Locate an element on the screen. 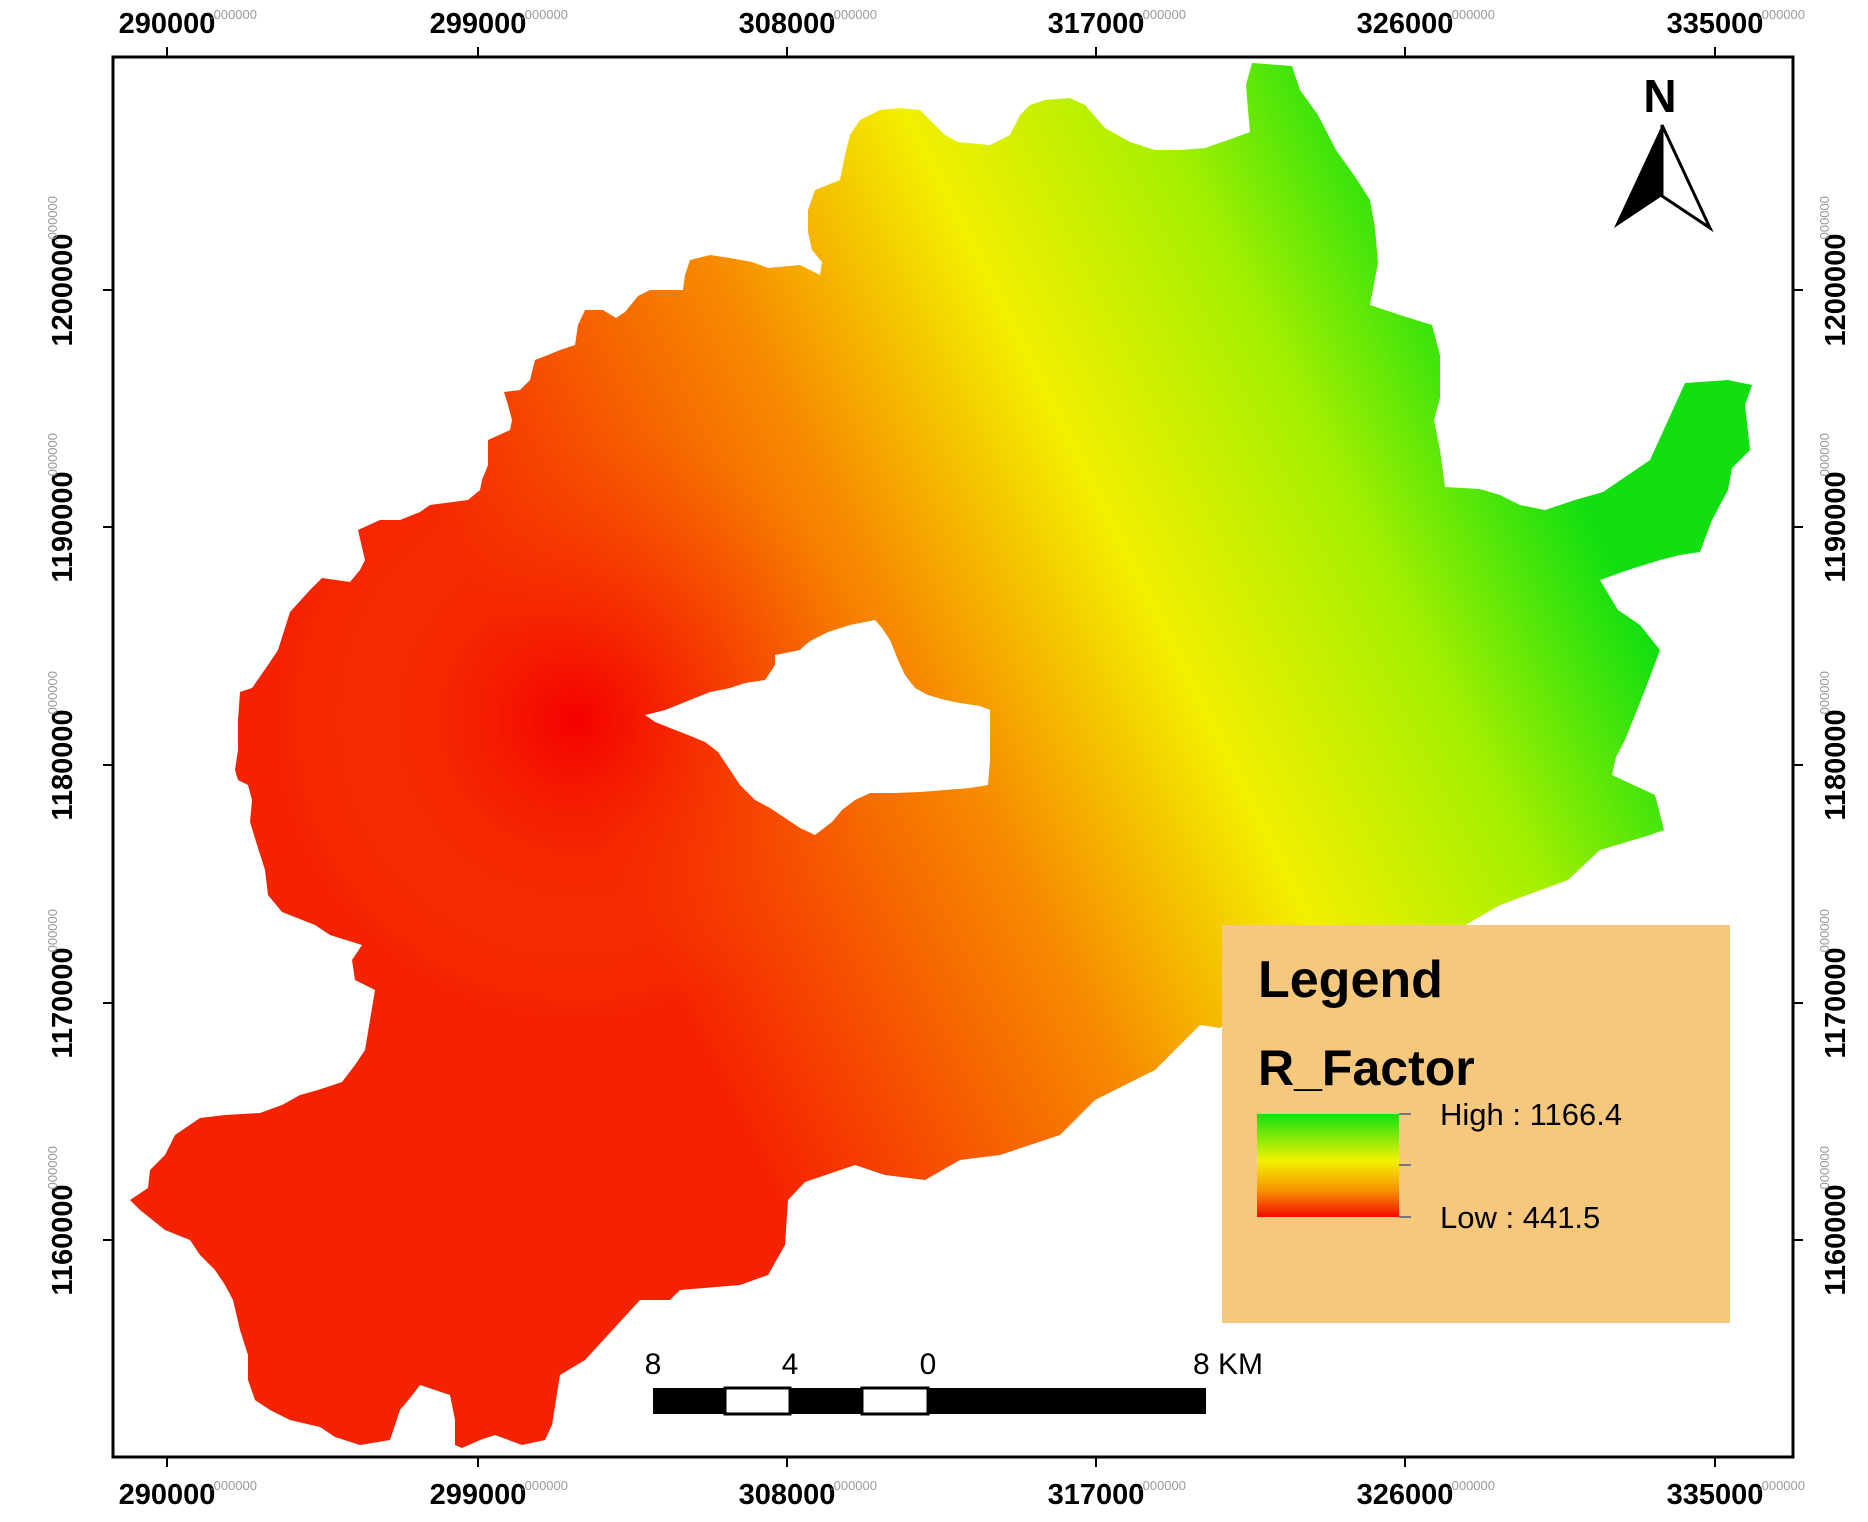 The image size is (1868, 1522). legend-low-label: Low : 441.5 is located at coordinates (1520, 1217).